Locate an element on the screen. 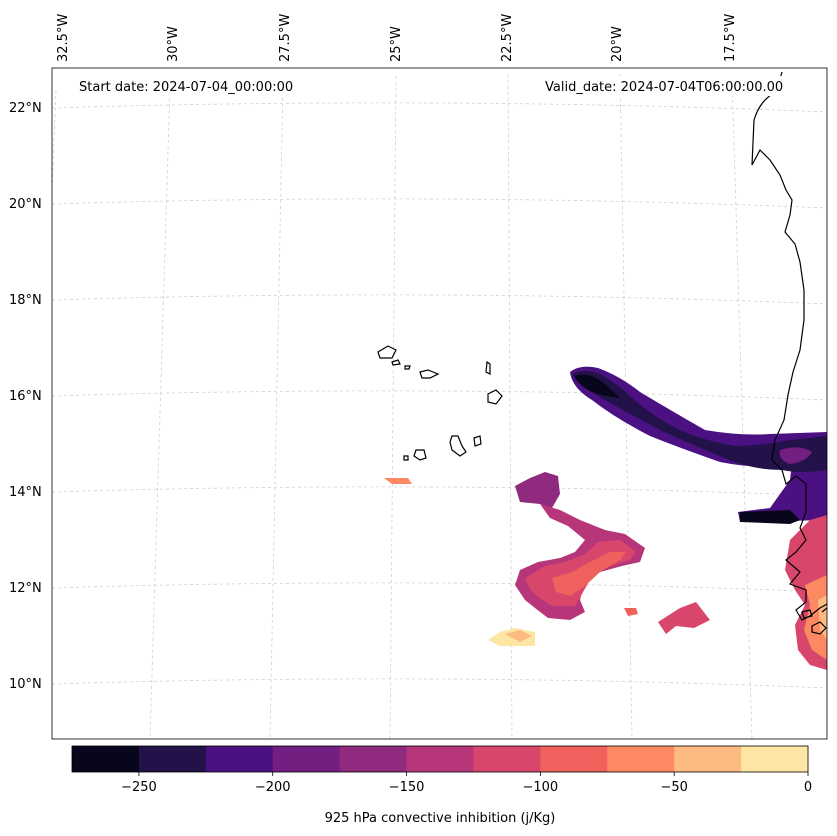  lat-label: 22°N is located at coordinates (25, 108).